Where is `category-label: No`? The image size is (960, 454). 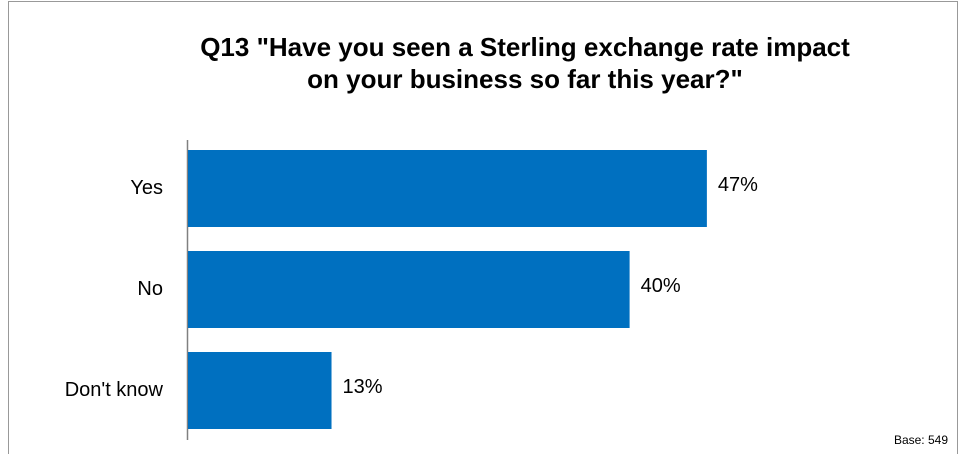
category-label: No is located at coordinates (150, 289).